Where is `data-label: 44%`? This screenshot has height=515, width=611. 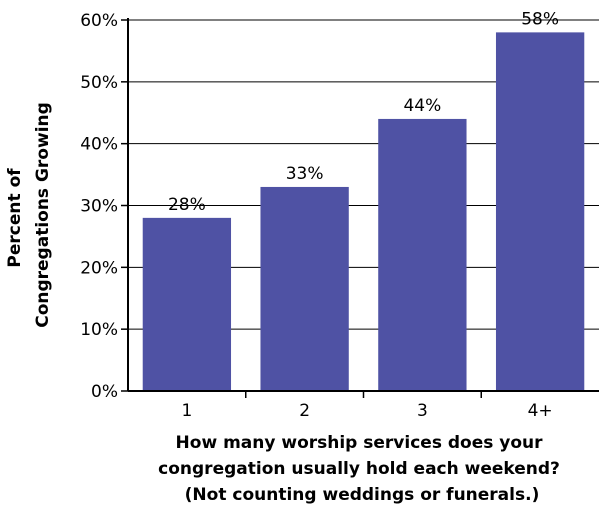
data-label: 44% is located at coordinates (422, 106).